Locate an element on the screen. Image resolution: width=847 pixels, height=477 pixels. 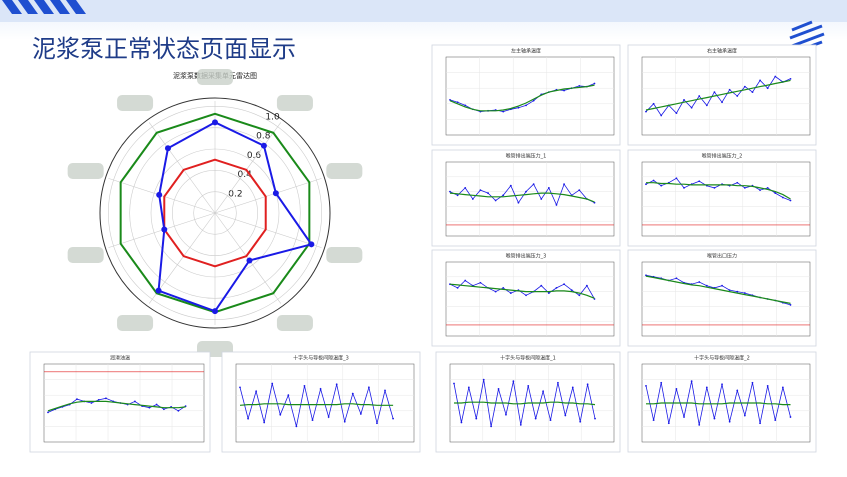
r-tick-label: 0.4 is located at coordinates (245, 175).